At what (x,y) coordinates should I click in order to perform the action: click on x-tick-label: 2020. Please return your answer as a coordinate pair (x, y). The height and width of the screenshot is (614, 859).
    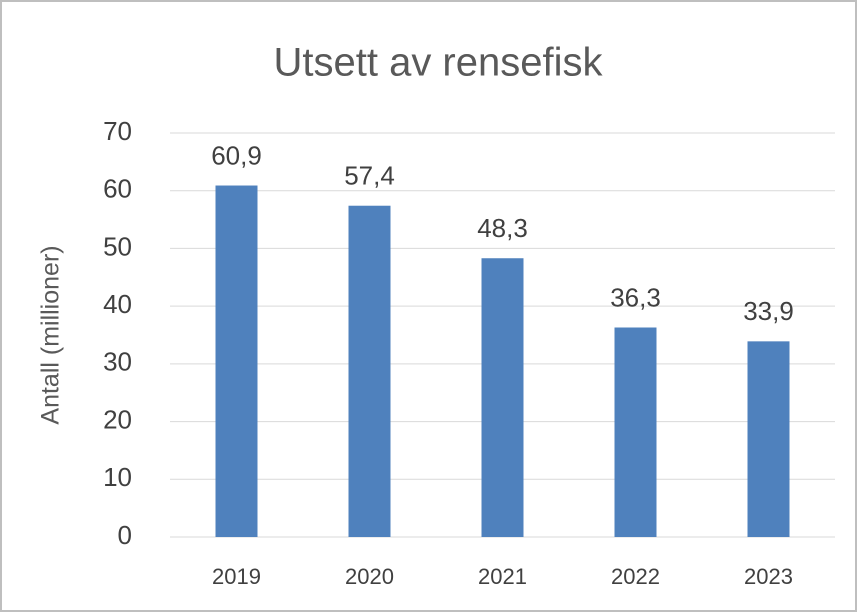
    Looking at the image, I should click on (369, 576).